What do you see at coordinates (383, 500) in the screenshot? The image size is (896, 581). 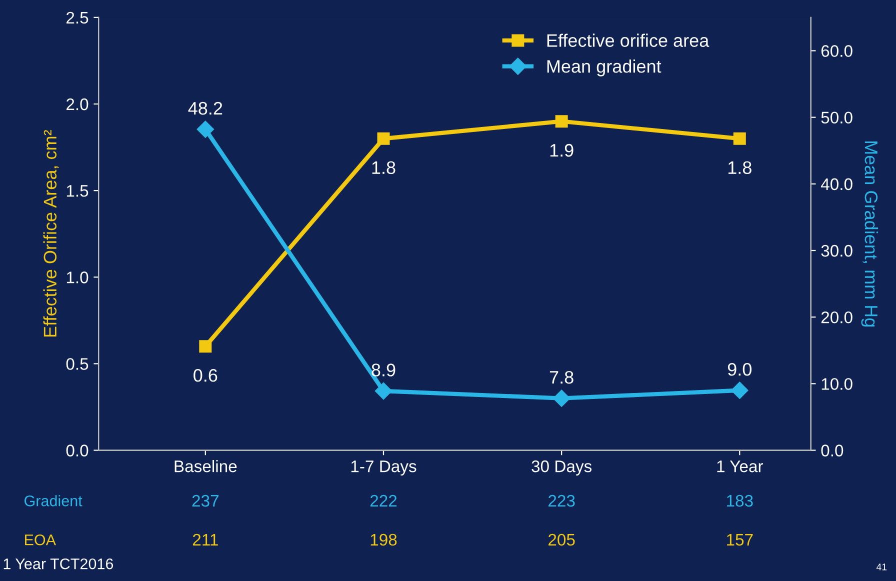 I see `text: 222` at bounding box center [383, 500].